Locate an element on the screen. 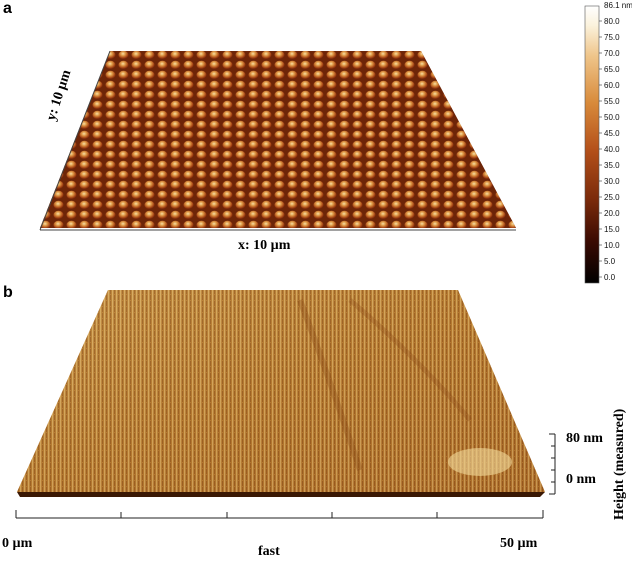 The height and width of the screenshot is (563, 632). panel-b-bright-region is located at coordinates (480, 462).